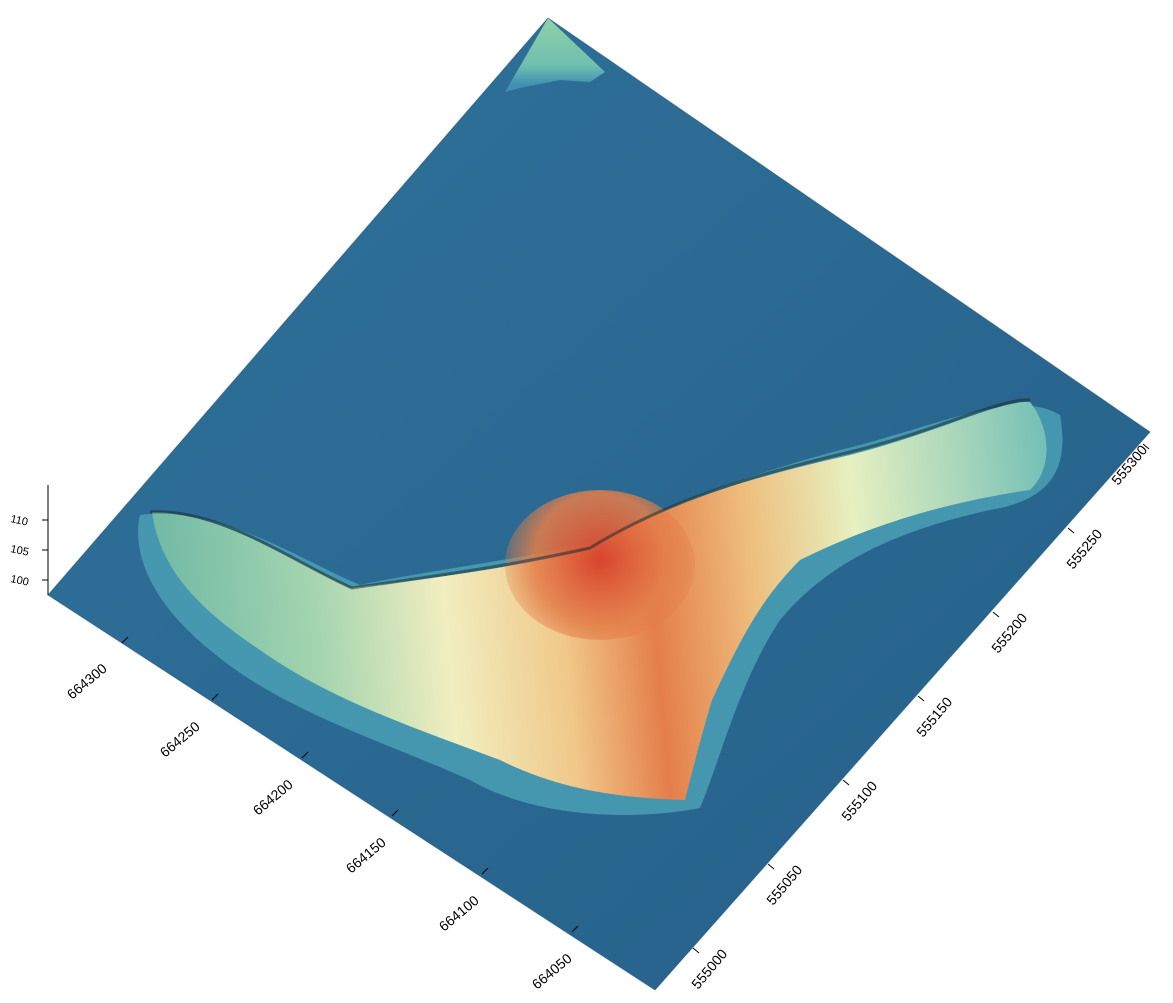 The width and height of the screenshot is (1173, 1003). What do you see at coordinates (19, 551) in the screenshot?
I see `z-tick-label: 105` at bounding box center [19, 551].